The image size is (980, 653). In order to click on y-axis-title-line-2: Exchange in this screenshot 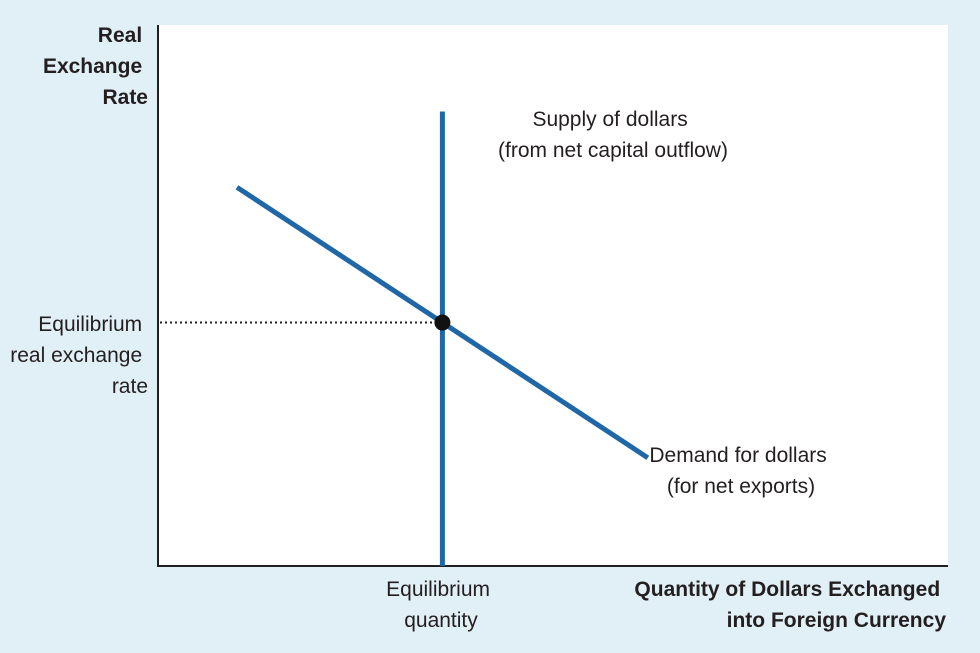, I will do `click(92, 66)`.